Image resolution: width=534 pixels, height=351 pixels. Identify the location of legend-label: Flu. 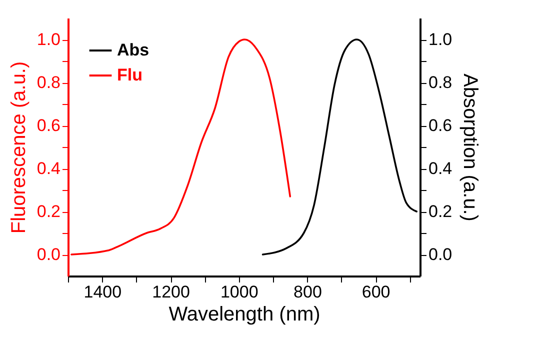
(129, 75).